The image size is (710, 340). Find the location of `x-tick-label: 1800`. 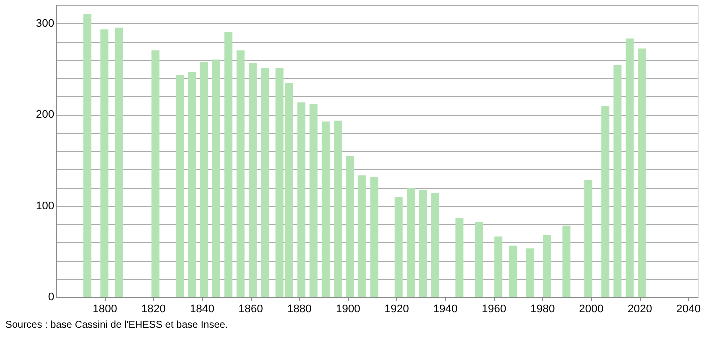

x-tick-label: 1800 is located at coordinates (105, 310).